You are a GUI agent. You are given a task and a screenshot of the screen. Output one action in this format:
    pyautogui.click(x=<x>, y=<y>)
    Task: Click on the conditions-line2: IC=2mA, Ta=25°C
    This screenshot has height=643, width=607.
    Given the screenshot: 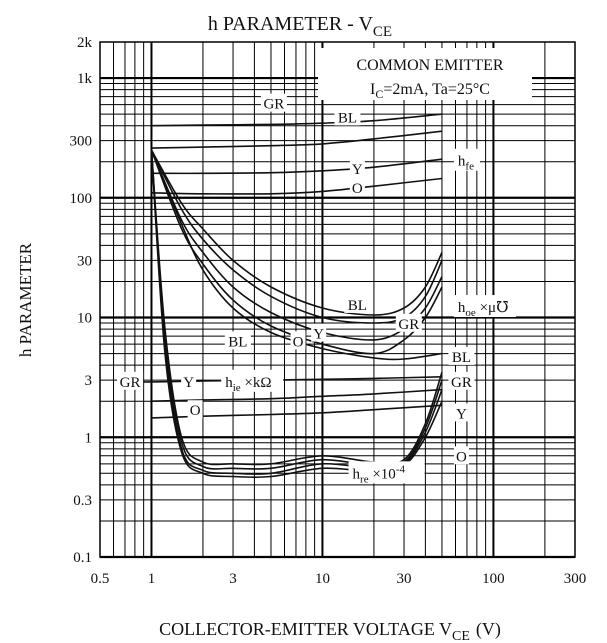 What is the action you would take?
    pyautogui.click(x=430, y=91)
    